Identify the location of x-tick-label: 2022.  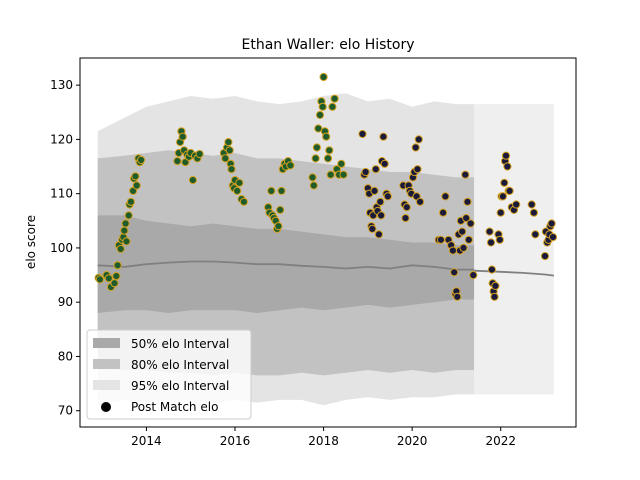
(500, 441).